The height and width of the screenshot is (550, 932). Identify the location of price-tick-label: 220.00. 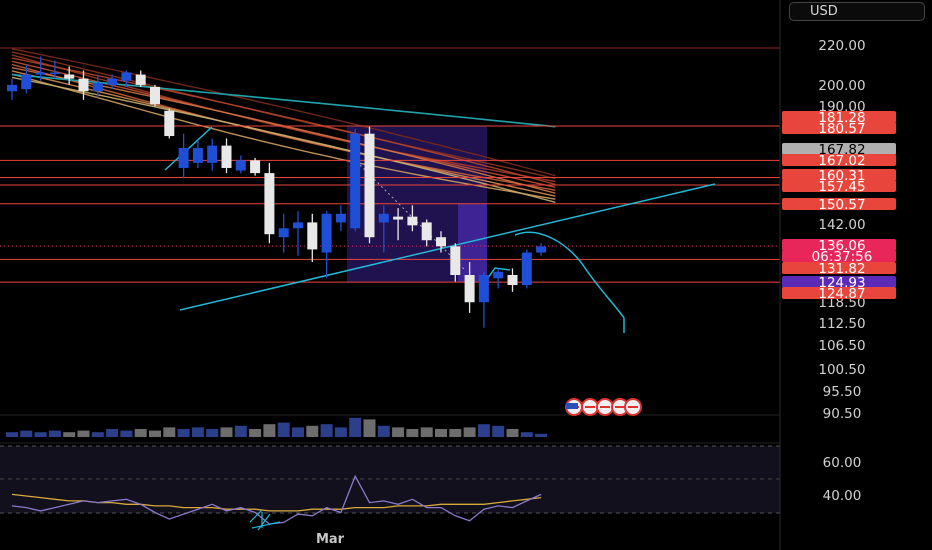
(841, 46).